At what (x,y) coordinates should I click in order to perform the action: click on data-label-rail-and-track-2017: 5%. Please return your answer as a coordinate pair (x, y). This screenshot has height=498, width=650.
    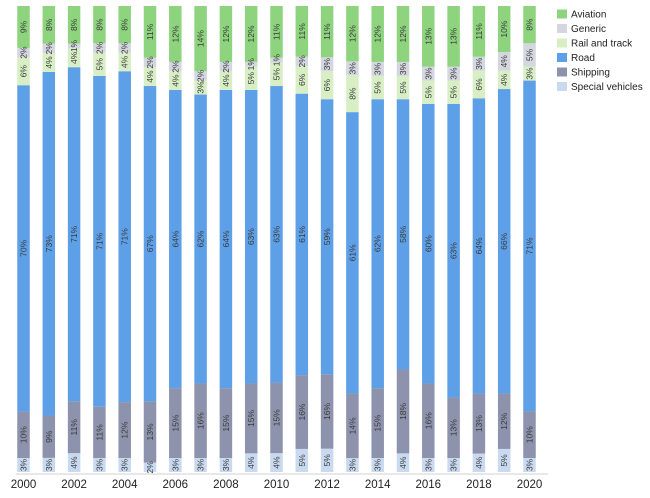
    Looking at the image, I should click on (454, 92).